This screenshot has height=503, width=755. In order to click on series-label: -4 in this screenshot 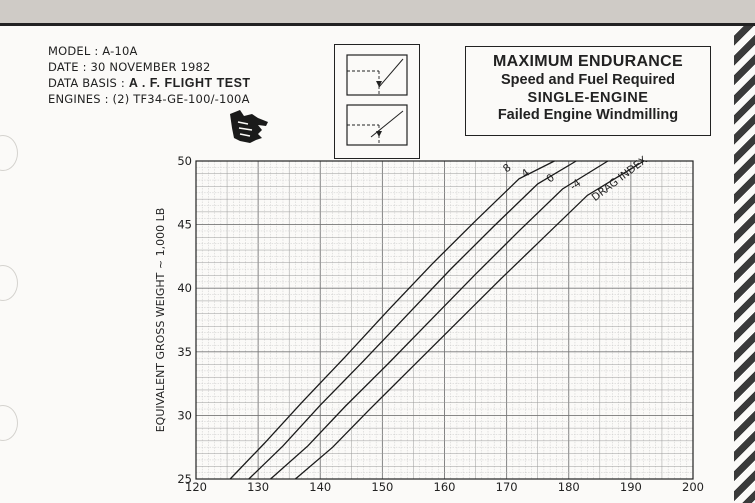, I will do `click(576, 185)`.